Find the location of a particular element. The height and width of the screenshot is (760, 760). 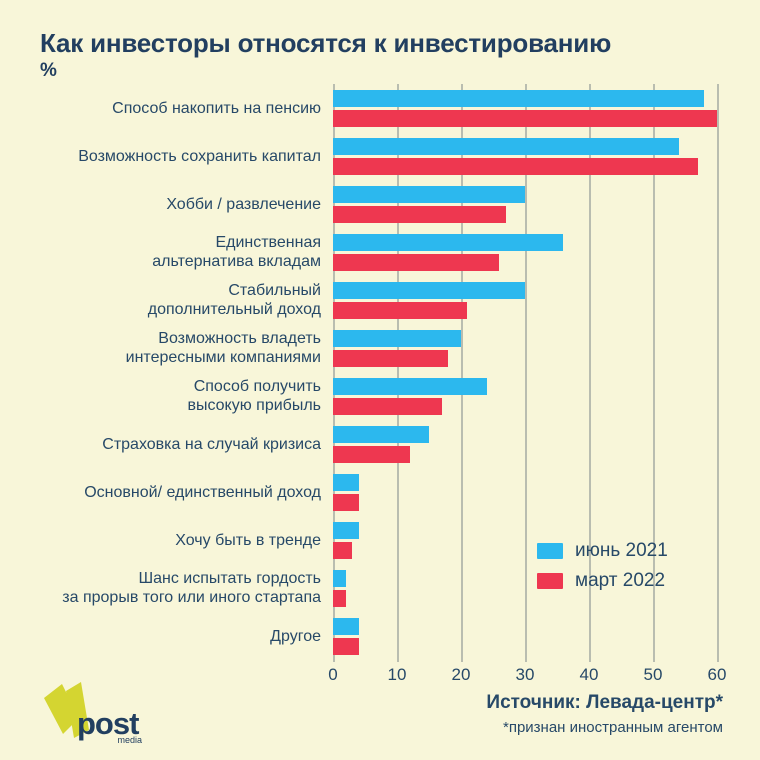

category-label: Хочу быть в тренде is located at coordinates (248, 540).